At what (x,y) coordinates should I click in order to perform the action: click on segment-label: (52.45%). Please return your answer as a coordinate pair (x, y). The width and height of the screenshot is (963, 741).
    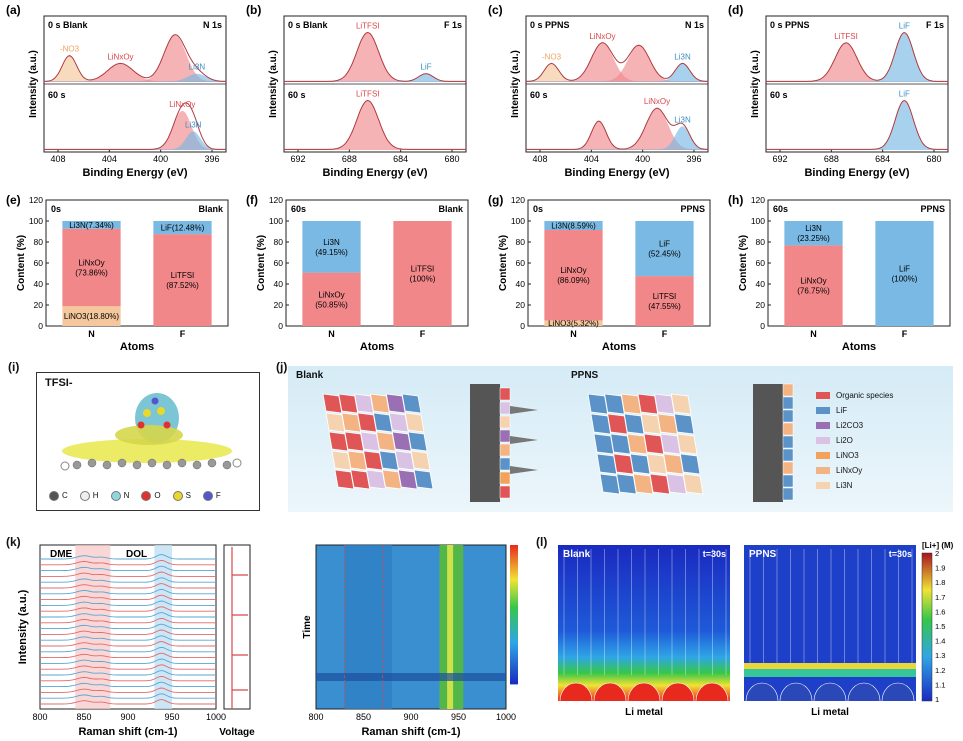
    Looking at the image, I should click on (664, 254).